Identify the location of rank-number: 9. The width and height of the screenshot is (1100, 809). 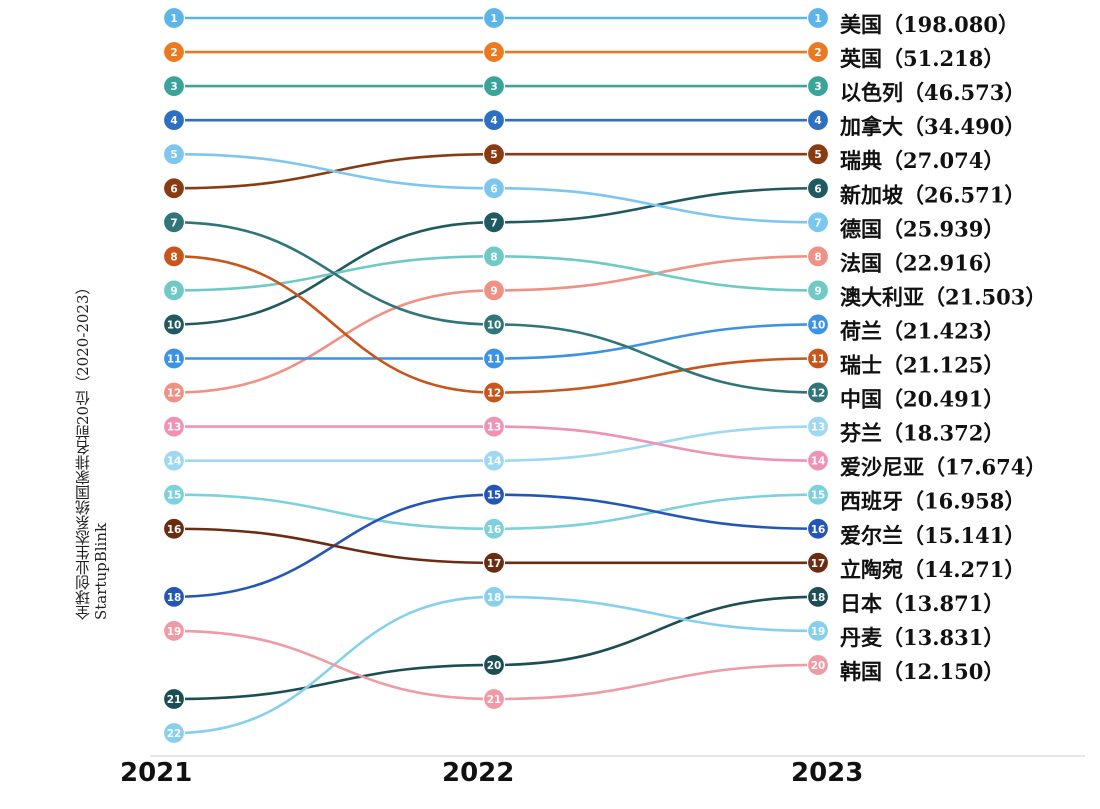
(493, 291).